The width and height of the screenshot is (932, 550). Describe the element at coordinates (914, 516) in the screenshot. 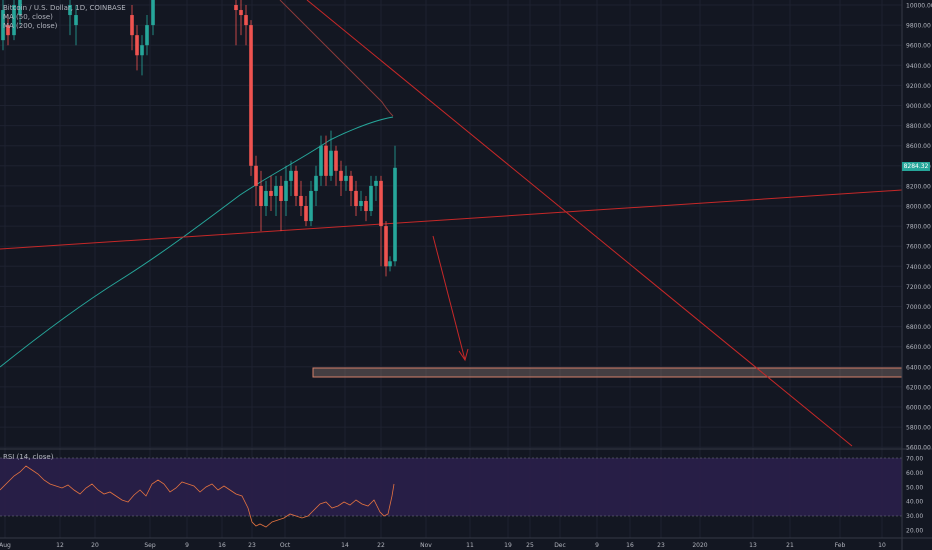

I see `rsi-tick-label: 30.00` at that location.